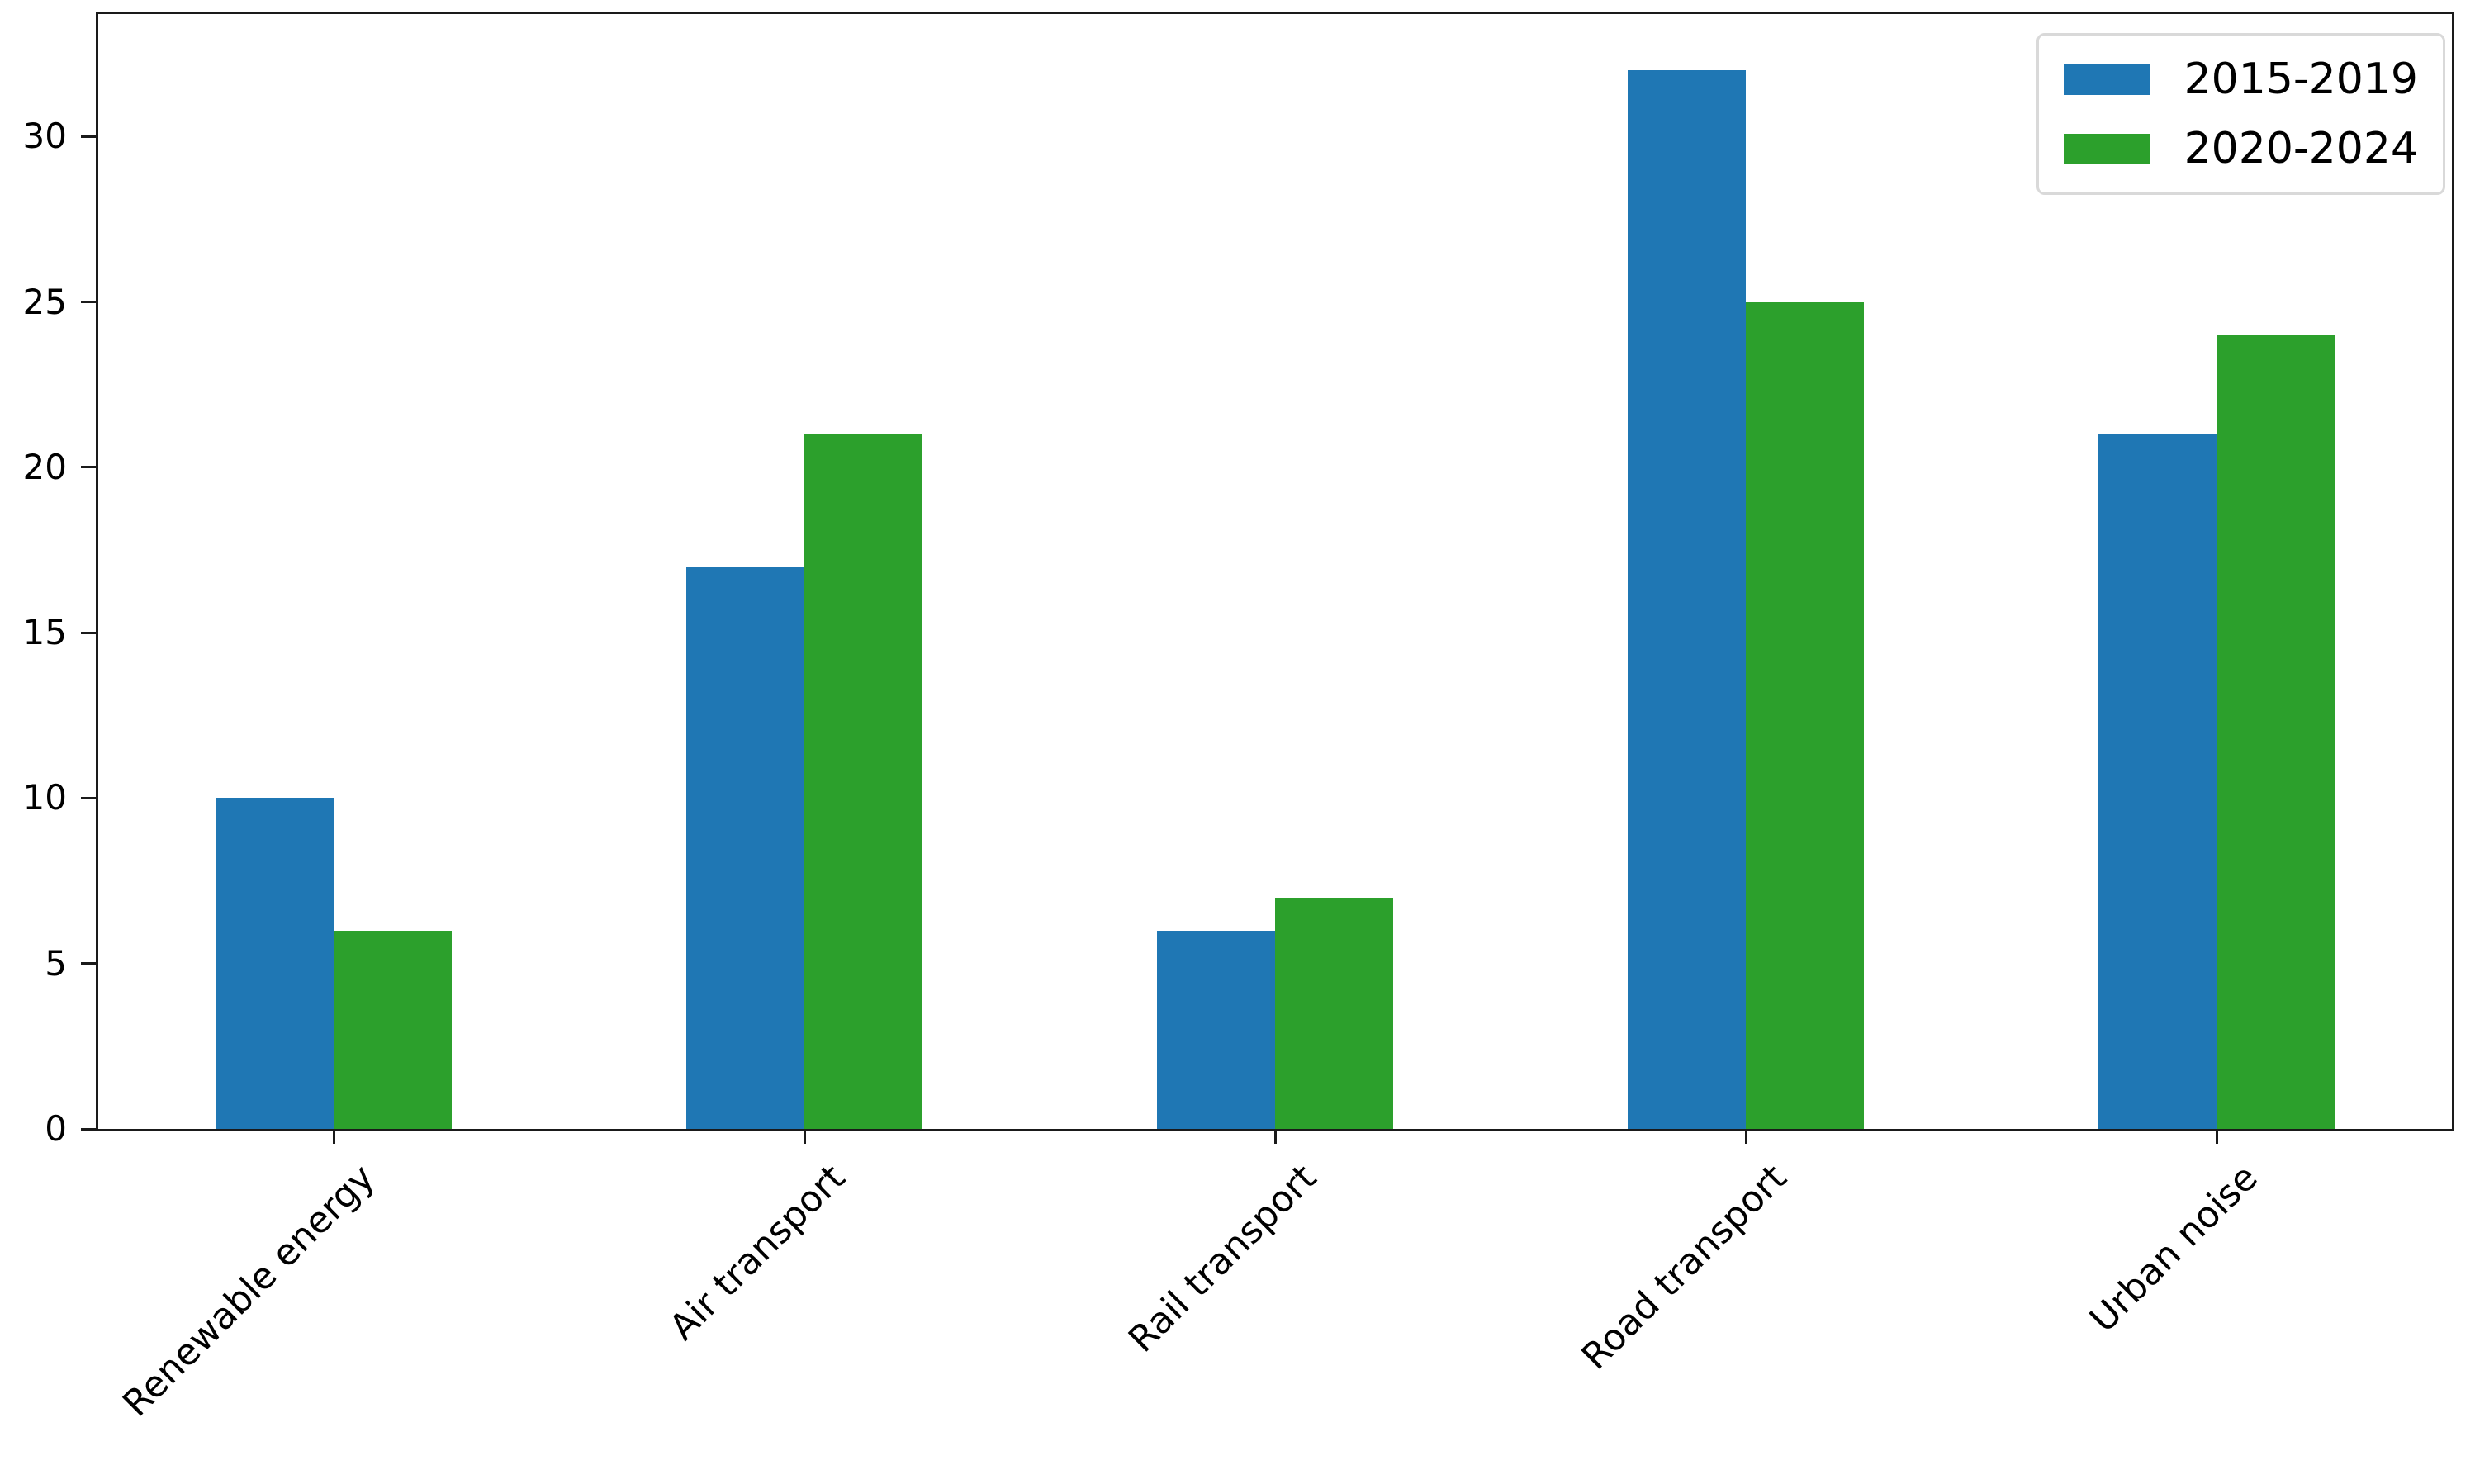 This screenshot has width=2475, height=1484. I want to click on x-axis-category-label: Urban noise, so click(2173, 1248).